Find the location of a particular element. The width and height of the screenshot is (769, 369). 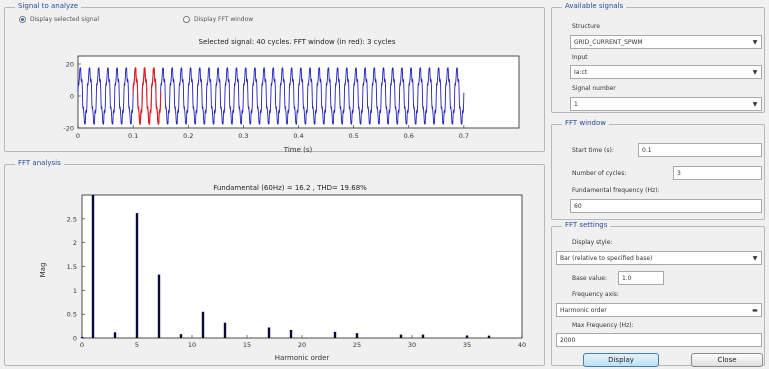

fft-y-tick-label: 2.5 is located at coordinates (72, 219).